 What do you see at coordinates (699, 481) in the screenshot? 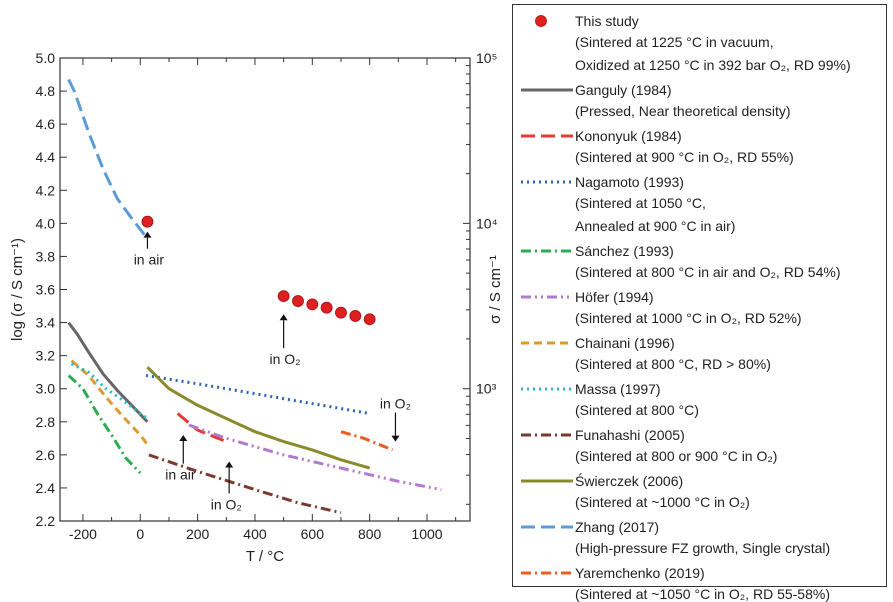
I see `legend-entry: Świerczek (2006)` at bounding box center [699, 481].